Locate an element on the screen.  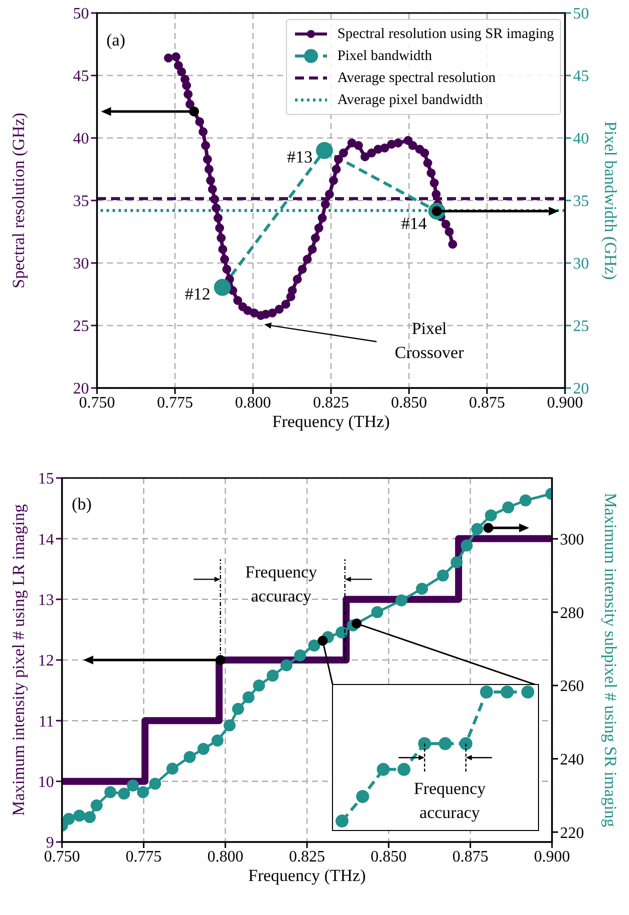
y2-tick-label: 240 is located at coordinates (572, 759).